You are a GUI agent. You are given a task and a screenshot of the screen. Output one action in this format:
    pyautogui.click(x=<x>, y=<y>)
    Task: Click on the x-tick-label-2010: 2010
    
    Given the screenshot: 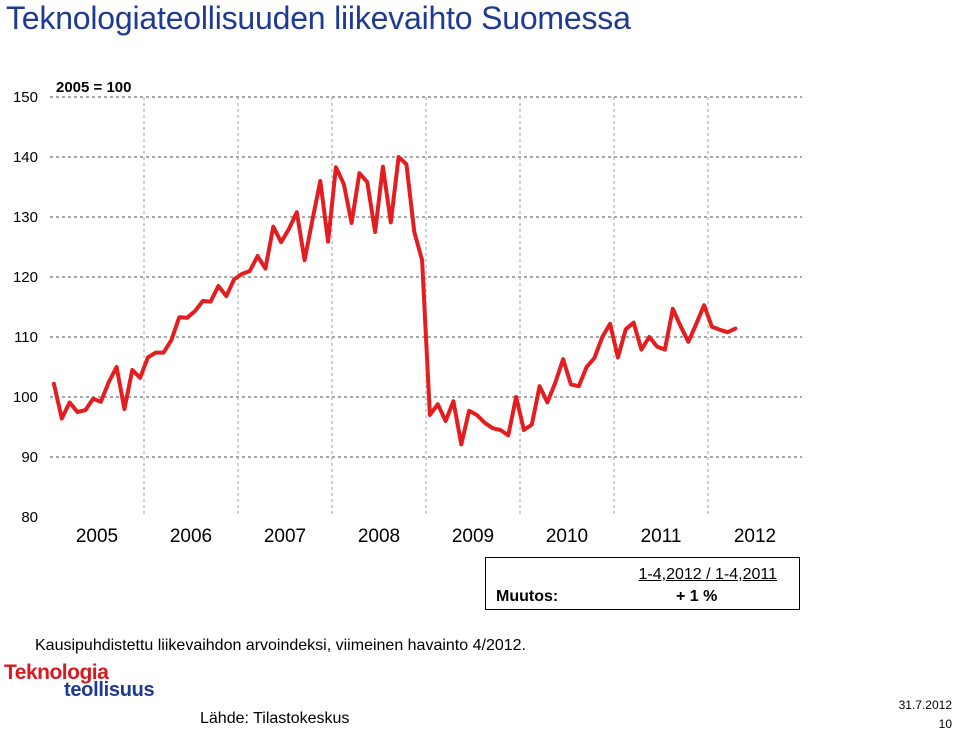 What is the action you would take?
    pyautogui.click(x=567, y=536)
    